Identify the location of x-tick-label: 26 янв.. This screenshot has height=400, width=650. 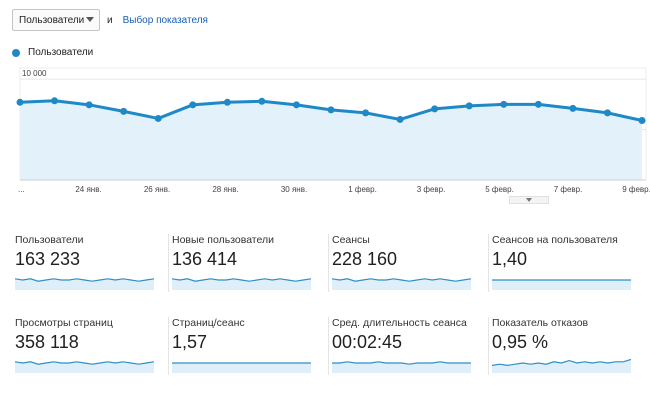
(157, 189).